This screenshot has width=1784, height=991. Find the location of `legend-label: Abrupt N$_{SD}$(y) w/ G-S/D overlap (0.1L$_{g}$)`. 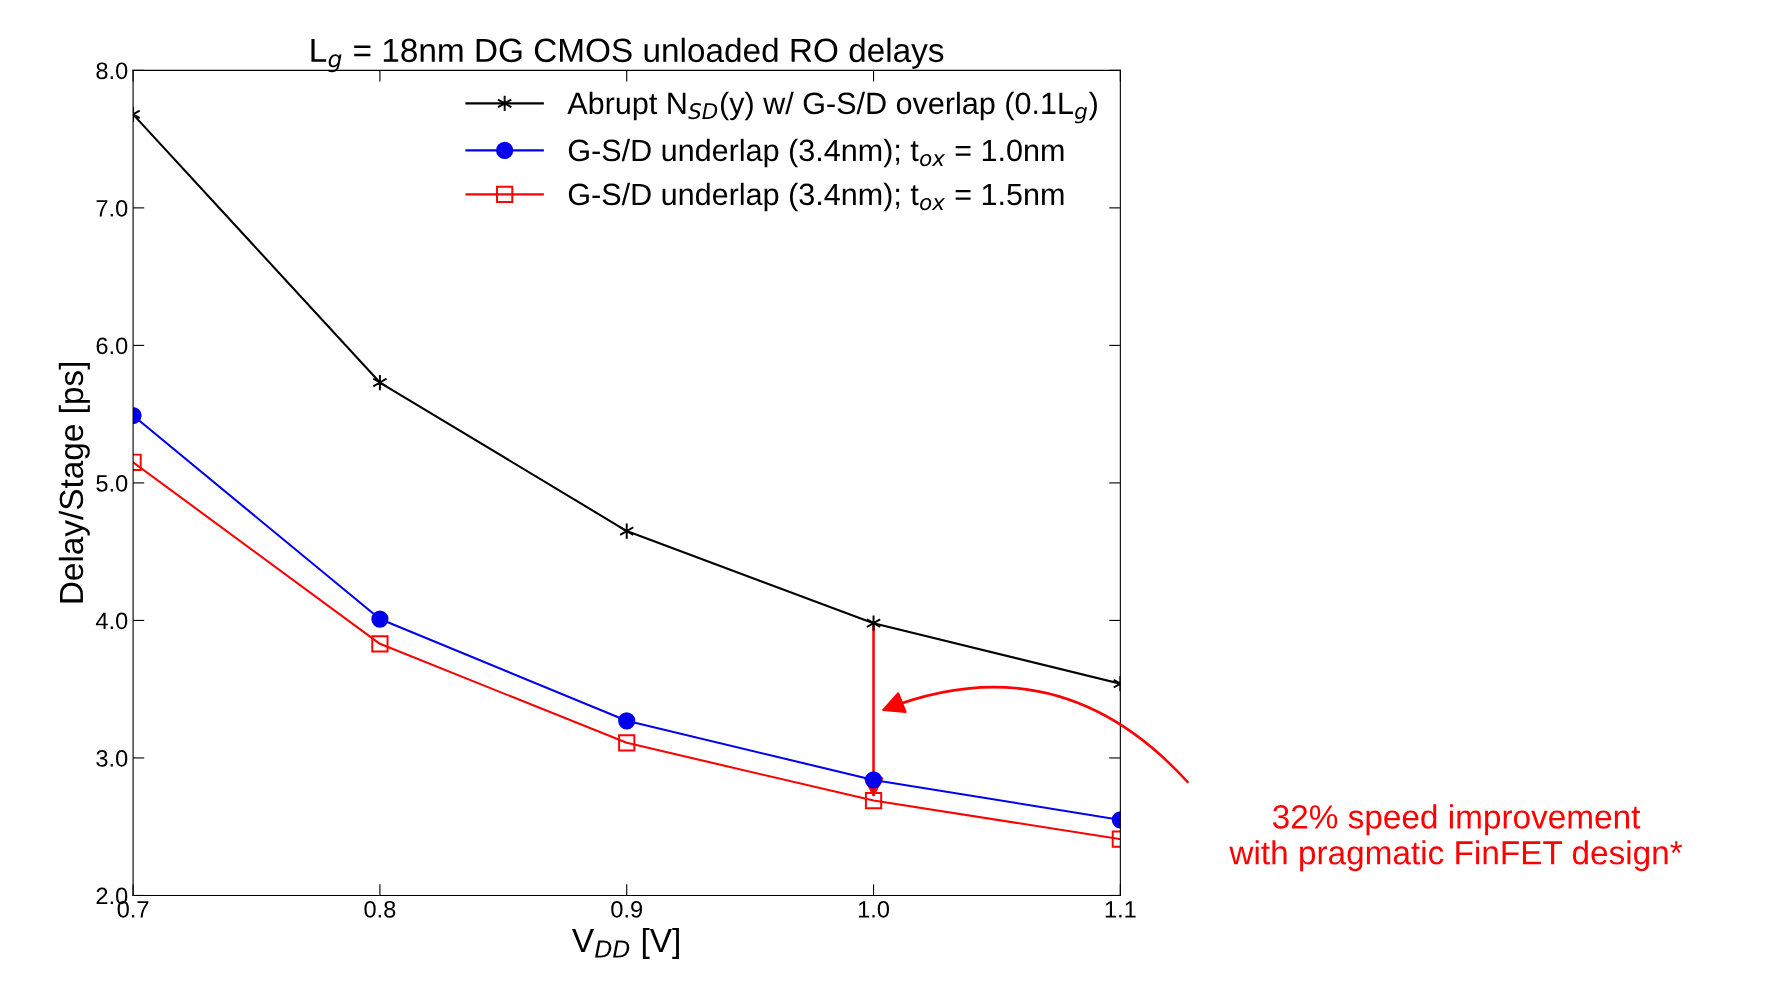

legend-label: Abrupt N$_{SD}$(y) w/ G-S/D overlap (0.1L$_{g}$) is located at coordinates (832, 107).